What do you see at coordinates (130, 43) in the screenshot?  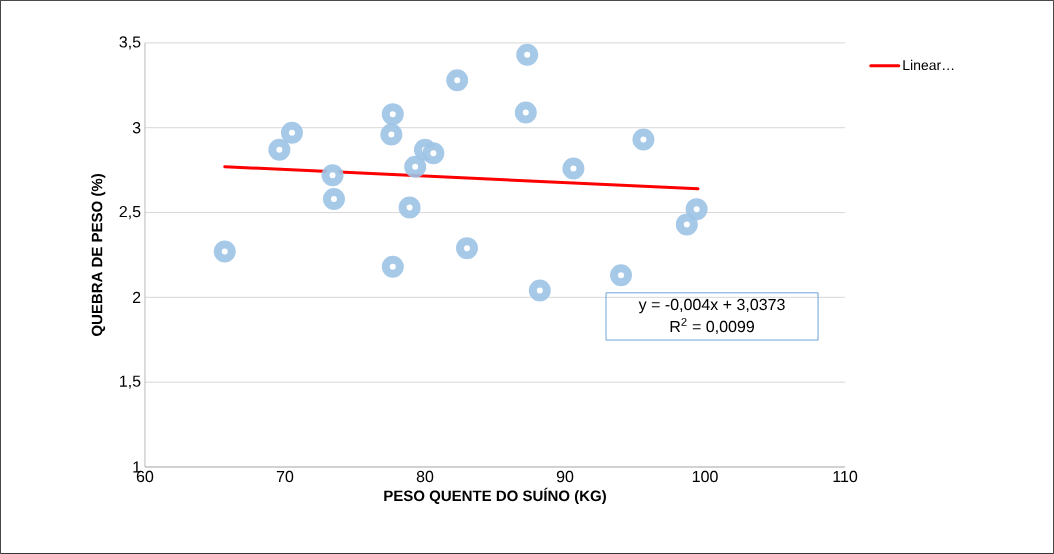 I see `y-tick-label: 3,5` at bounding box center [130, 43].